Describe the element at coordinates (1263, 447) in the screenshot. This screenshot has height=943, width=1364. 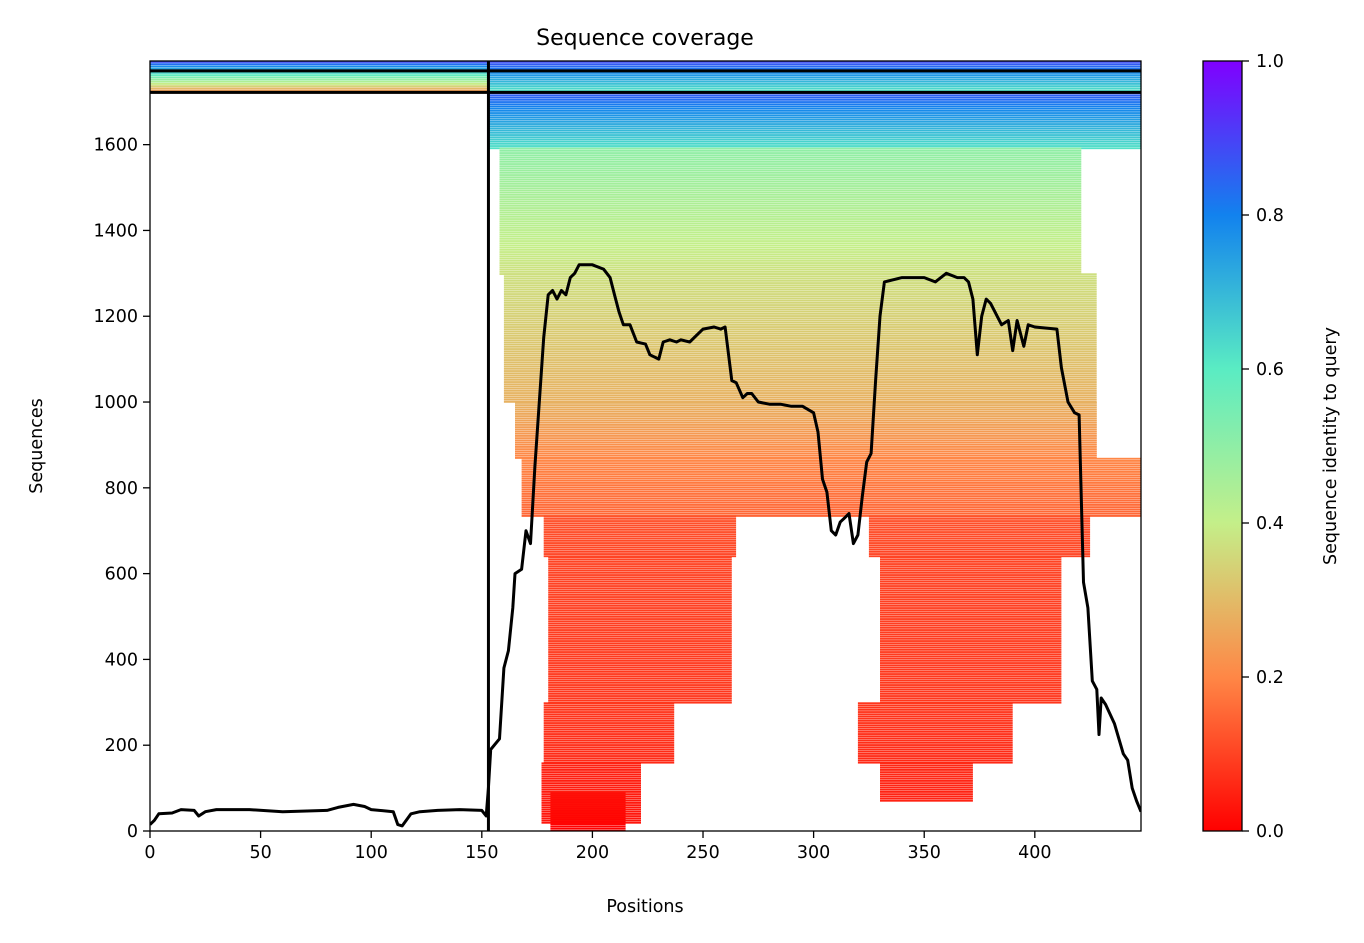
I see `colorbar-ticks: 0.0 0.2 0.4 0.6 0.8 1.0` at that location.